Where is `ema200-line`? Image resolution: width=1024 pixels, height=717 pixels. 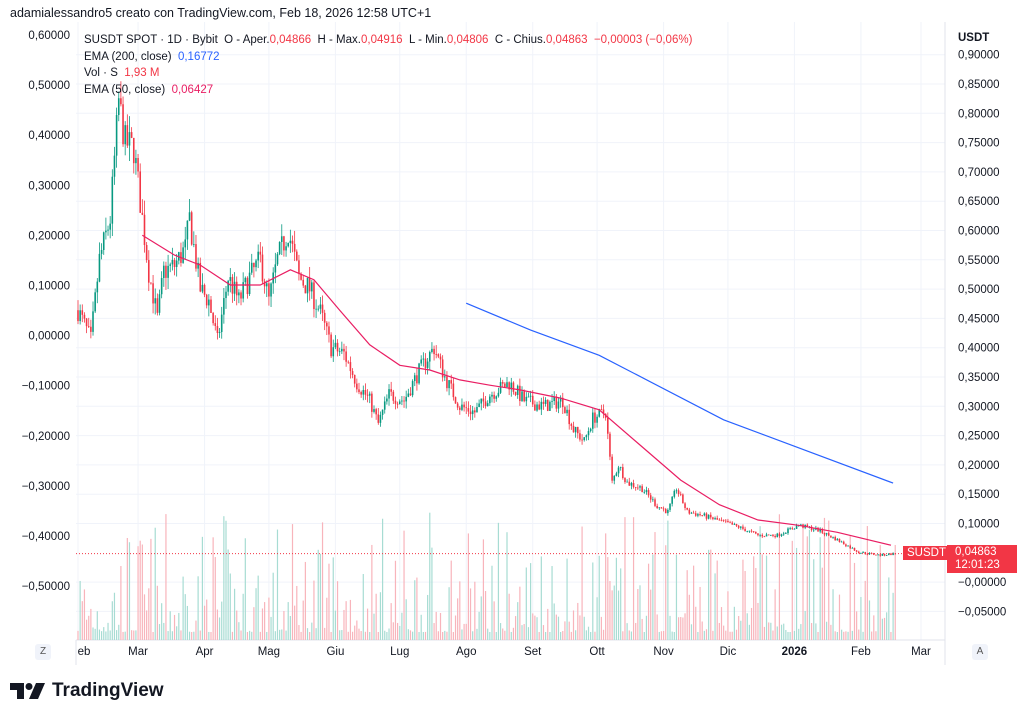
ema200-line is located at coordinates (679, 393).